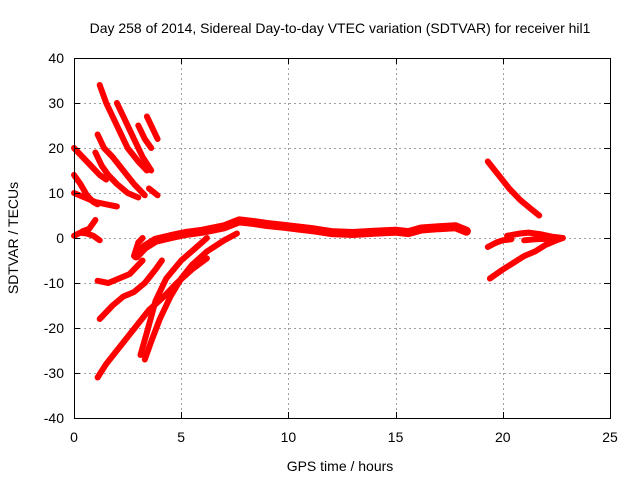 This screenshot has height=480, width=640. What do you see at coordinates (60, 238) in the screenshot?
I see `y-tick-label: 0` at bounding box center [60, 238].